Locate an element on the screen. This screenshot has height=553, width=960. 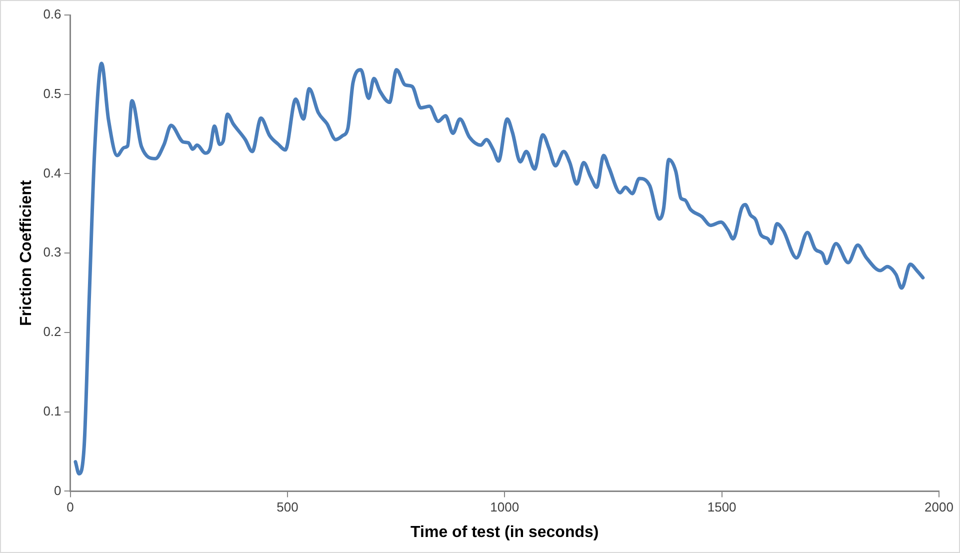
x-tick-label: 0 is located at coordinates (70, 507).